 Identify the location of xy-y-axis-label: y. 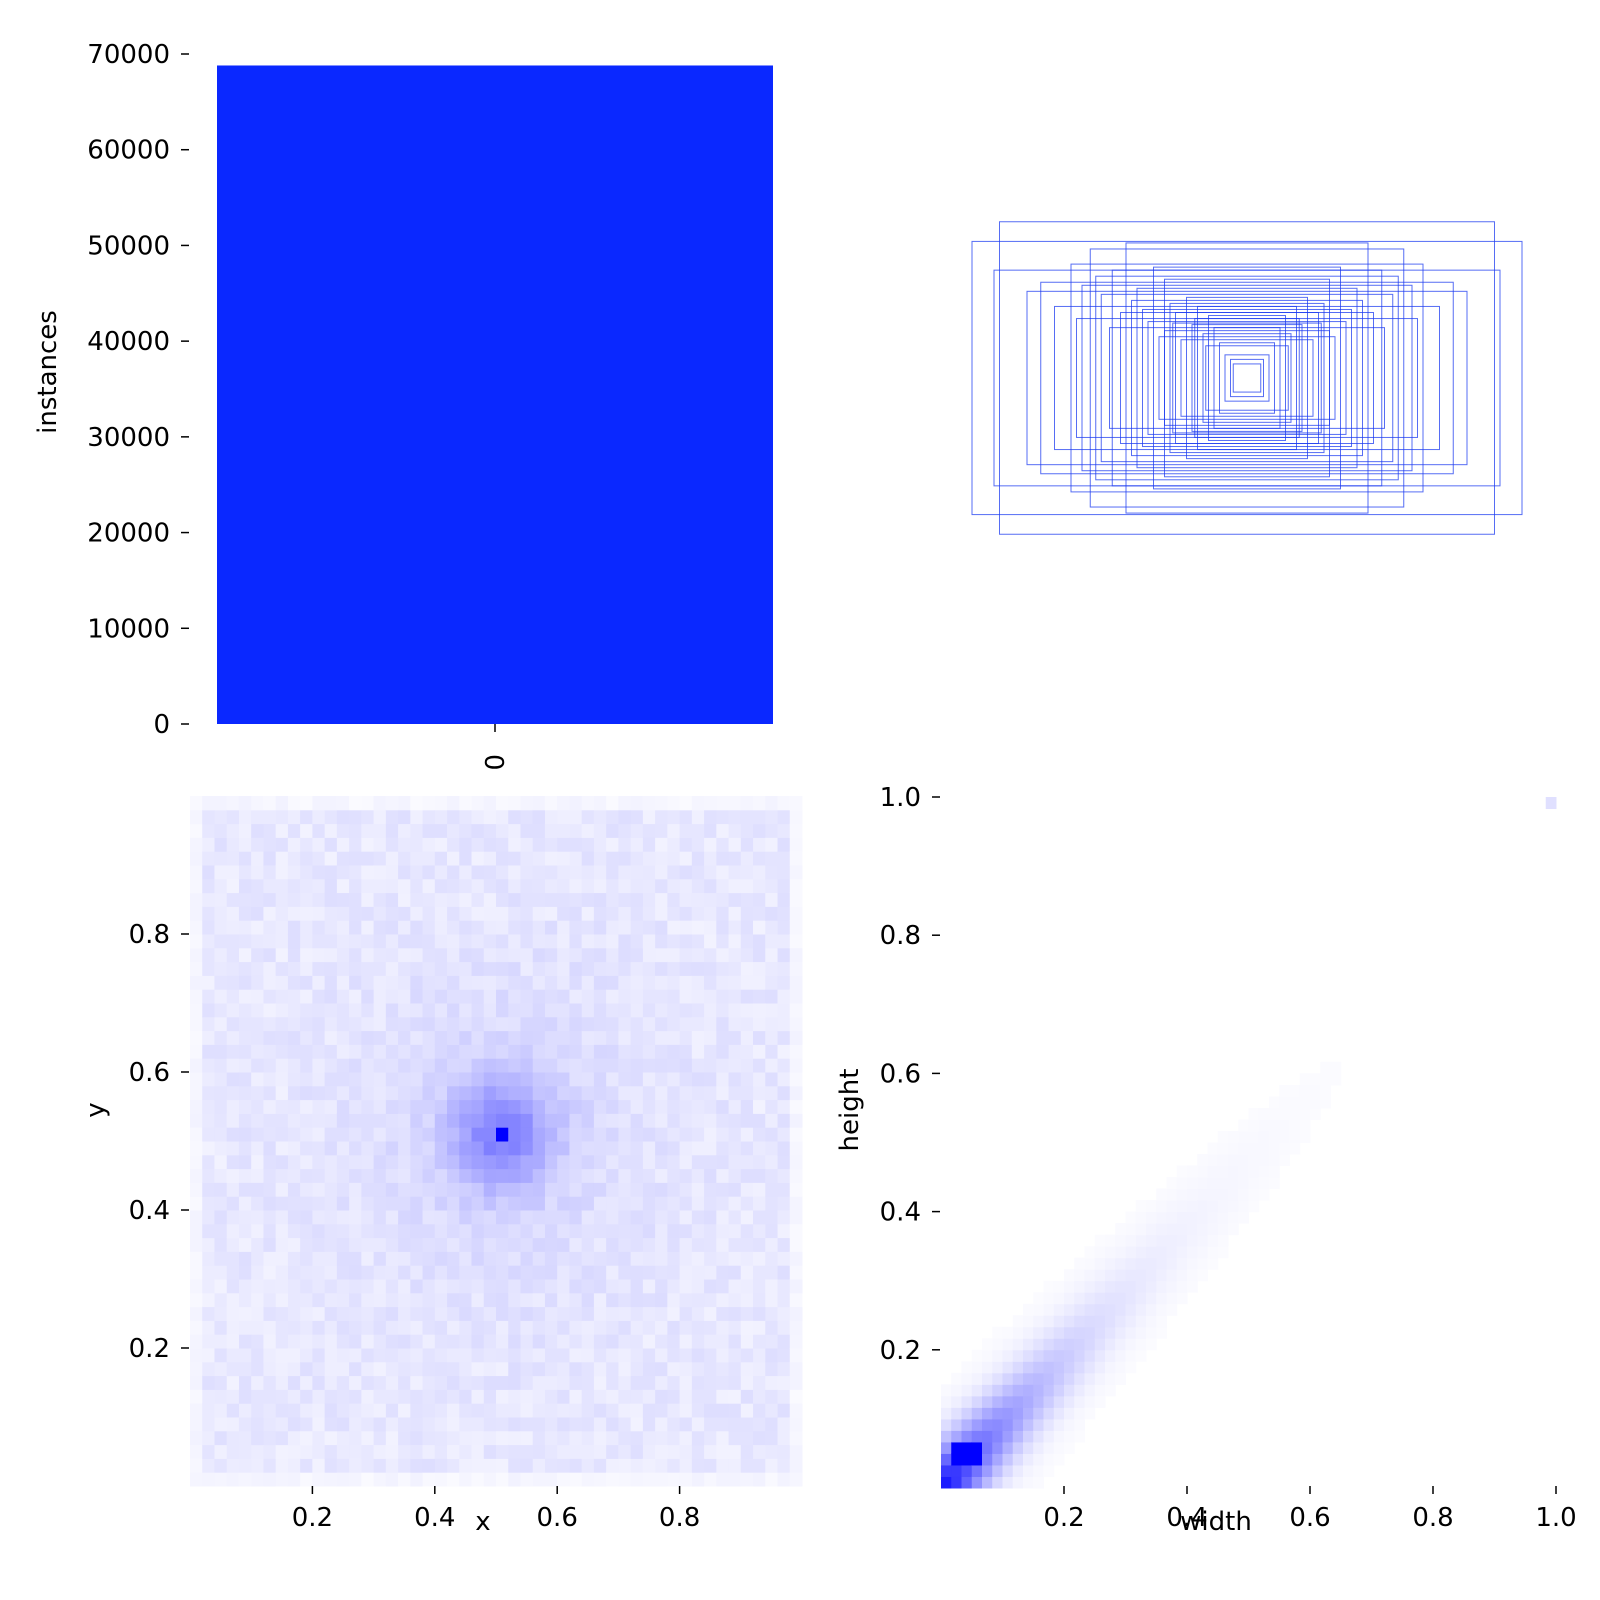
(96, 1109).